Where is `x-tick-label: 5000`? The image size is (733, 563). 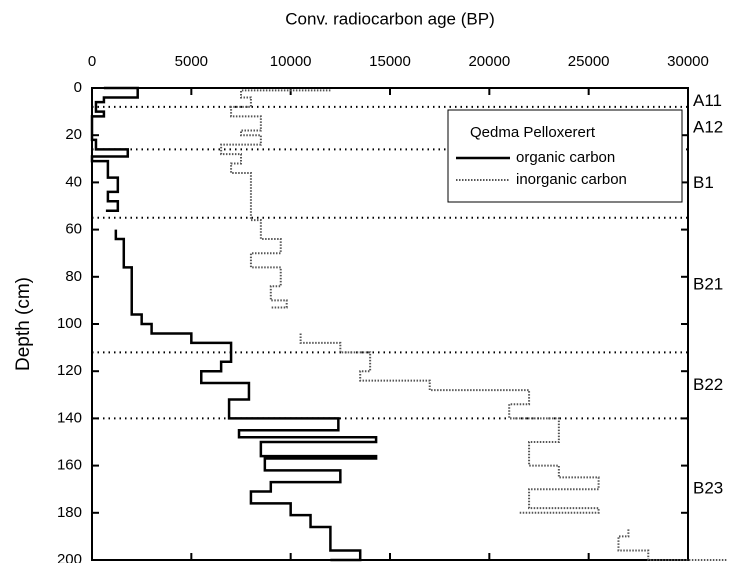
x-tick-label: 5000 is located at coordinates (191, 61).